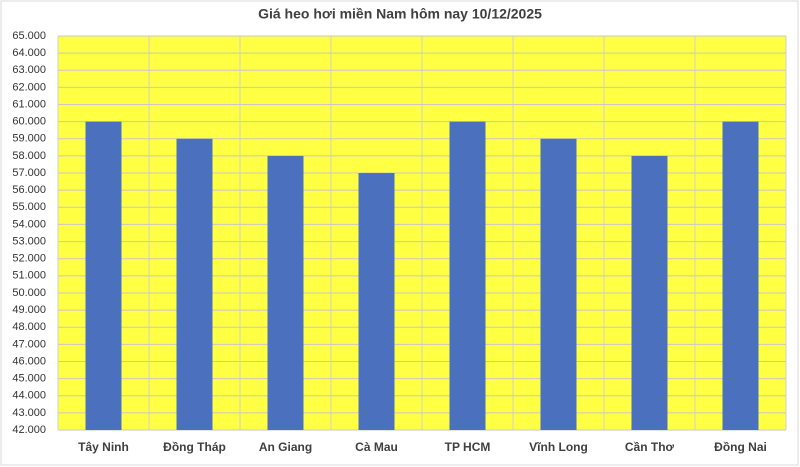  Describe the element at coordinates (376, 447) in the screenshot. I see `x-tick-label: Cà Mau` at that location.